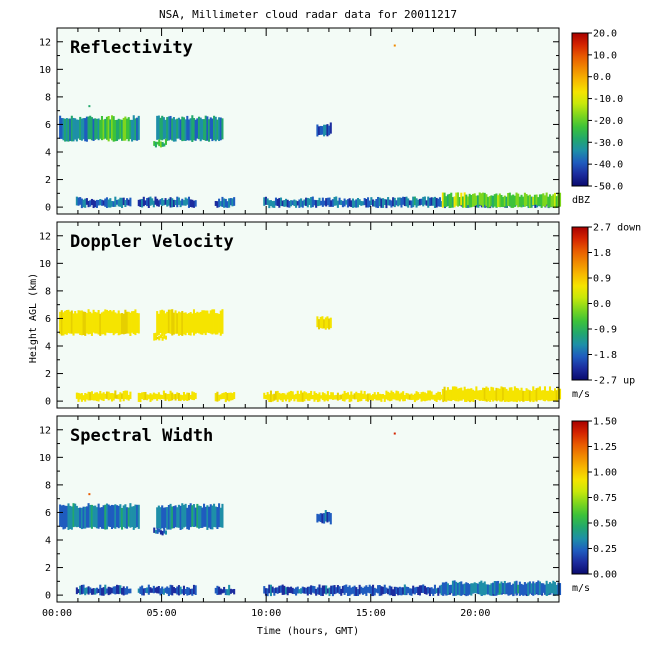  Describe the element at coordinates (605, 447) in the screenshot. I see `colorbar-tick-label: 1.25` at that location.